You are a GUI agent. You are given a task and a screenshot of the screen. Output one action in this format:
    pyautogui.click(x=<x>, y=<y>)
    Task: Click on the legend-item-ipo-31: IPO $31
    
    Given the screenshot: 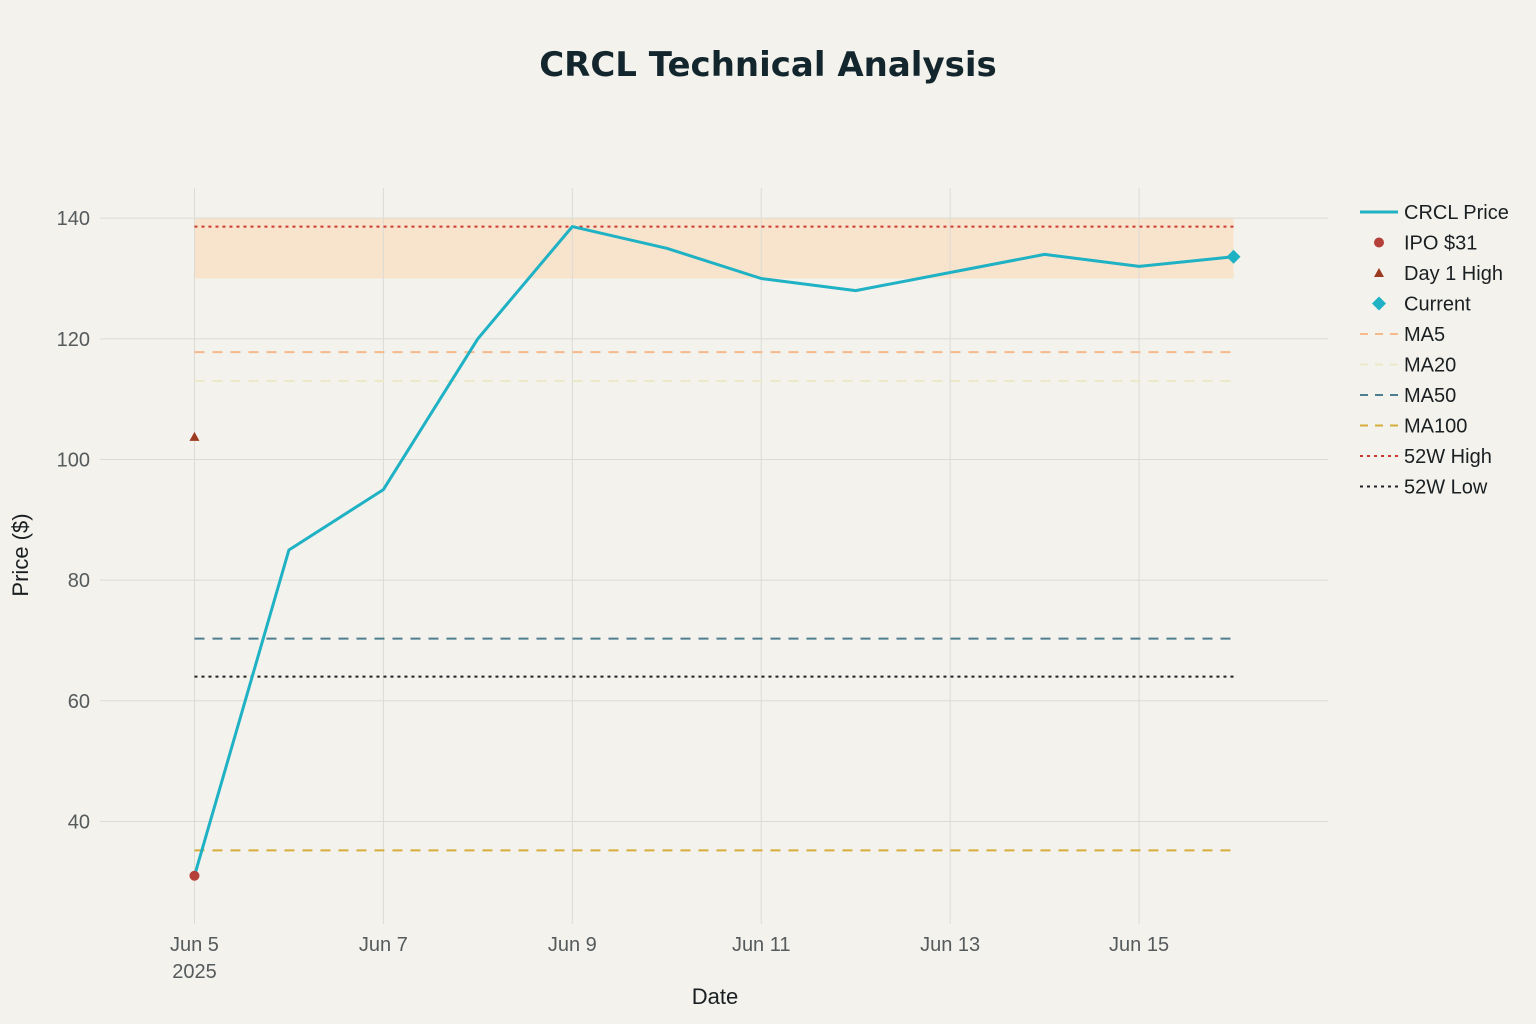 What is the action you would take?
    pyautogui.click(x=1425, y=244)
    